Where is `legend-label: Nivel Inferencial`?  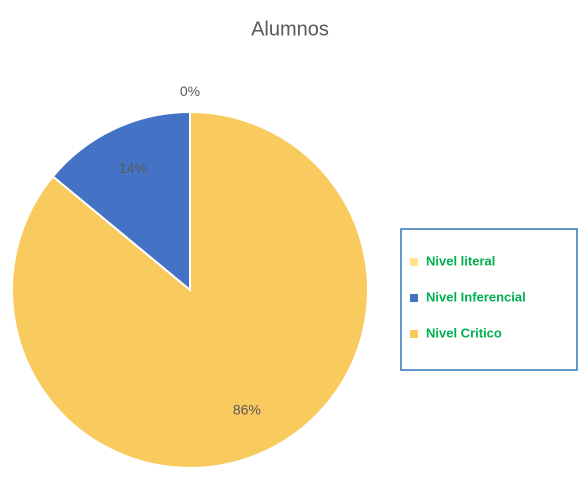
legend-label: Nivel Inferencial is located at coordinates (476, 296).